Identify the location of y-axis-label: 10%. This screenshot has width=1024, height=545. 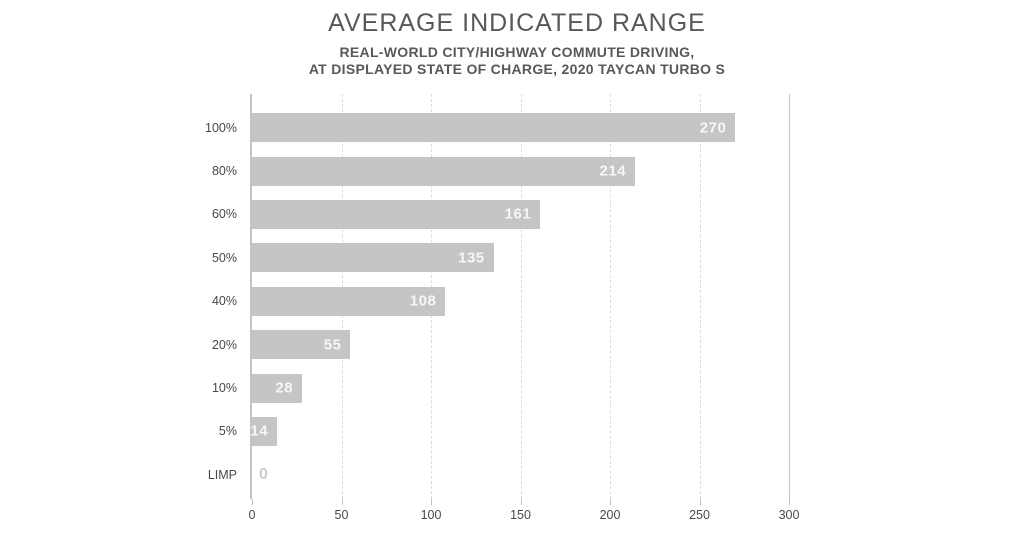
(224, 388).